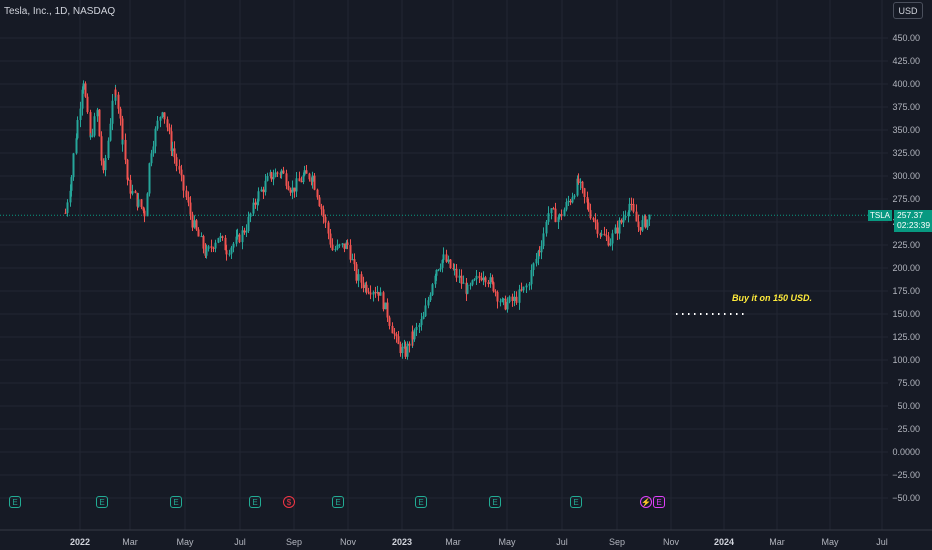 Image resolution: width=932 pixels, height=550 pixels. What do you see at coordinates (646, 502) in the screenshot?
I see `split-event-icon: ⚡` at bounding box center [646, 502].